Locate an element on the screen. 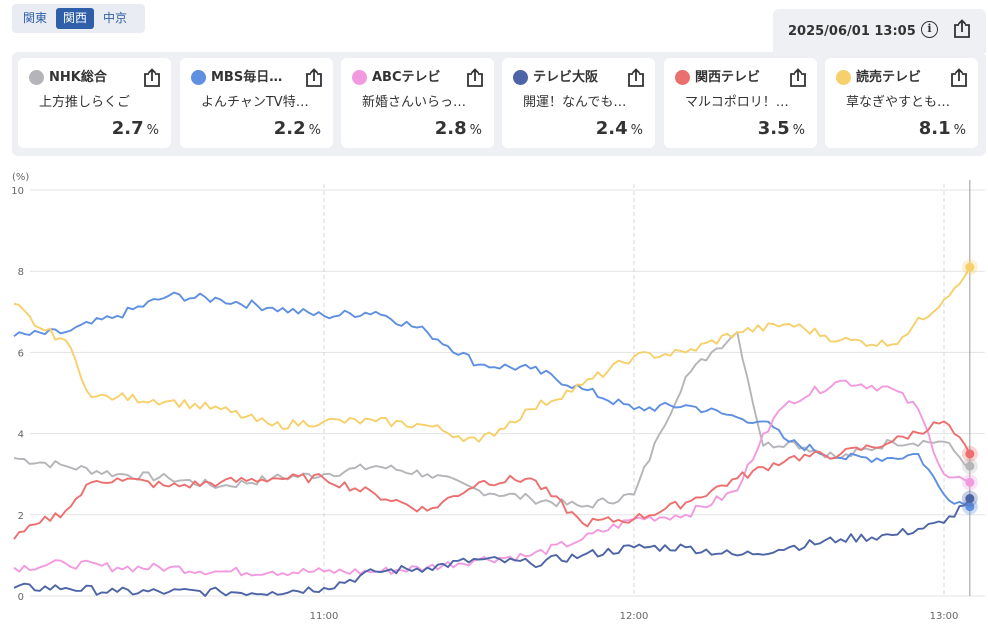 Image resolution: width=988 pixels, height=626 pixels. rating: 2.8% is located at coordinates (458, 128).